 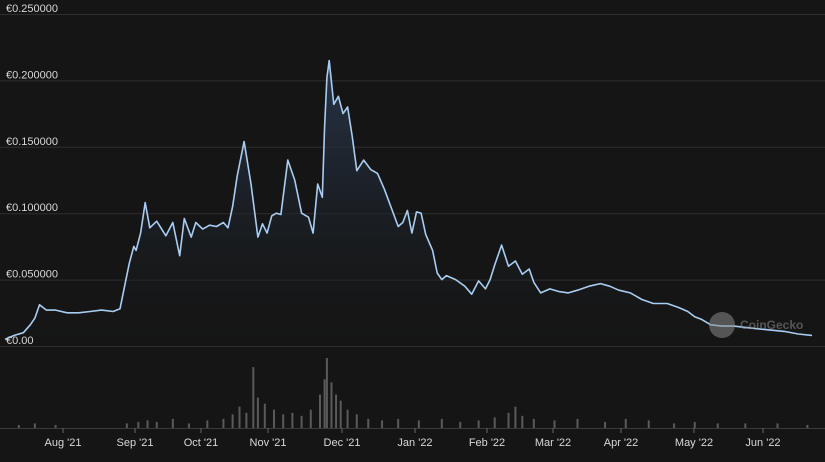 I want to click on x-tick-label: Nov '21, so click(x=268, y=443).